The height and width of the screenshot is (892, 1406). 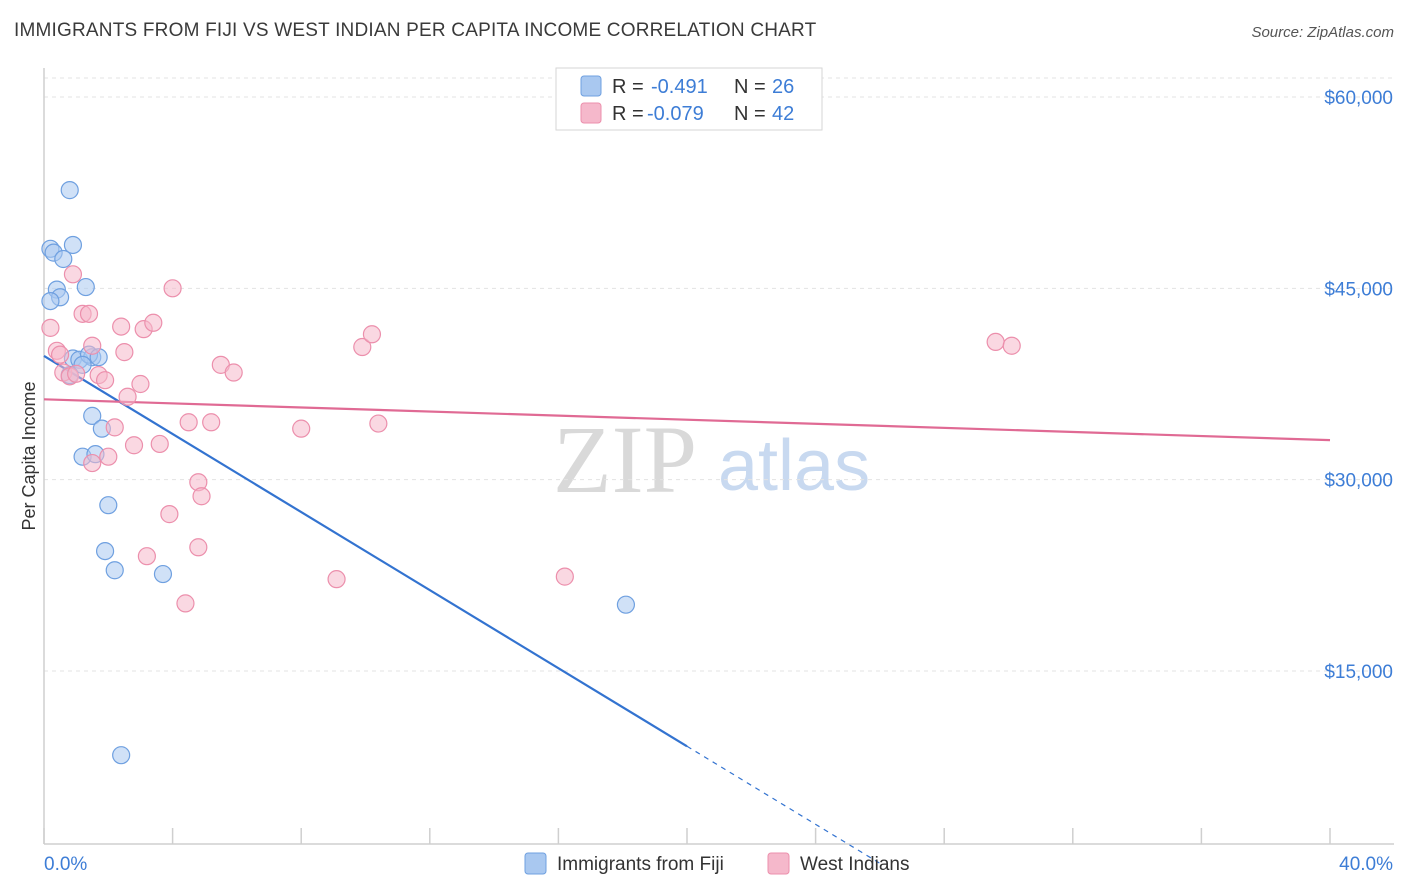 What do you see at coordinates (640, 864) in the screenshot?
I see `bottom-legend-label-fiji: Immigrants from Fiji` at bounding box center [640, 864].